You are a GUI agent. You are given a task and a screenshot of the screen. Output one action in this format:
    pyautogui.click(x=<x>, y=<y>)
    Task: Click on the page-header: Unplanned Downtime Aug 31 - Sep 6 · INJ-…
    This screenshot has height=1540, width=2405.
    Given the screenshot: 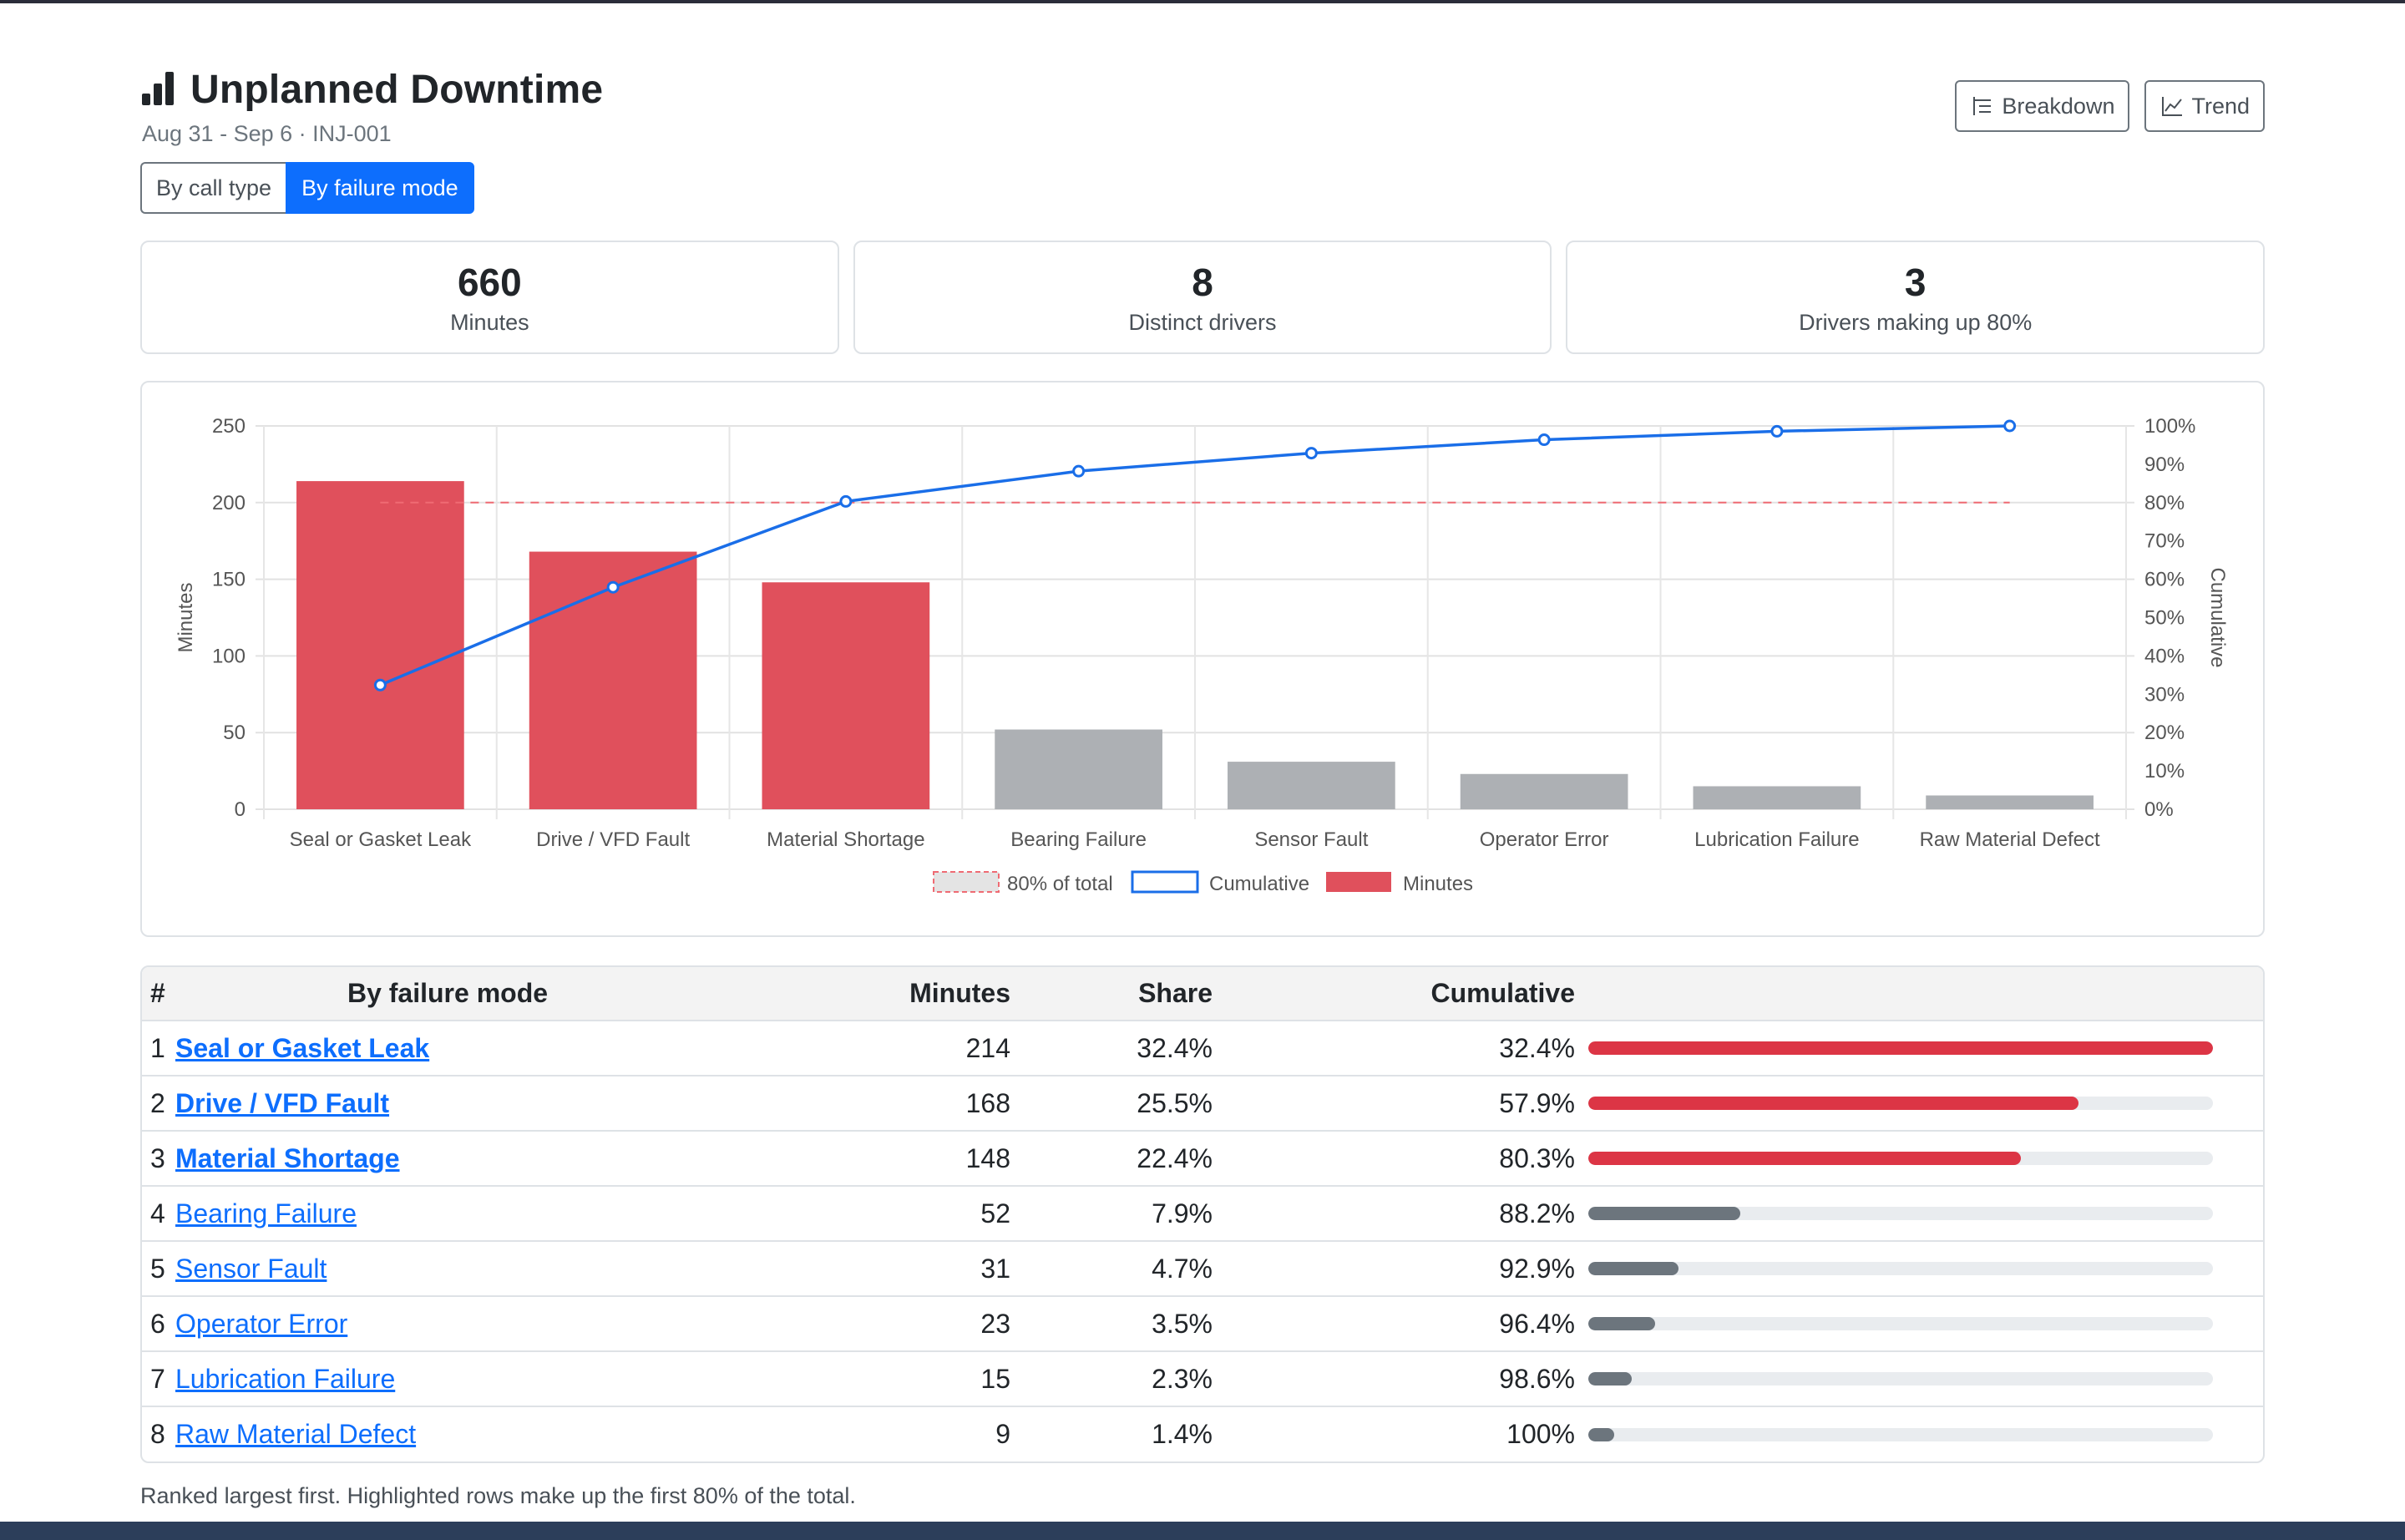 What is the action you would take?
    pyautogui.click(x=371, y=107)
    